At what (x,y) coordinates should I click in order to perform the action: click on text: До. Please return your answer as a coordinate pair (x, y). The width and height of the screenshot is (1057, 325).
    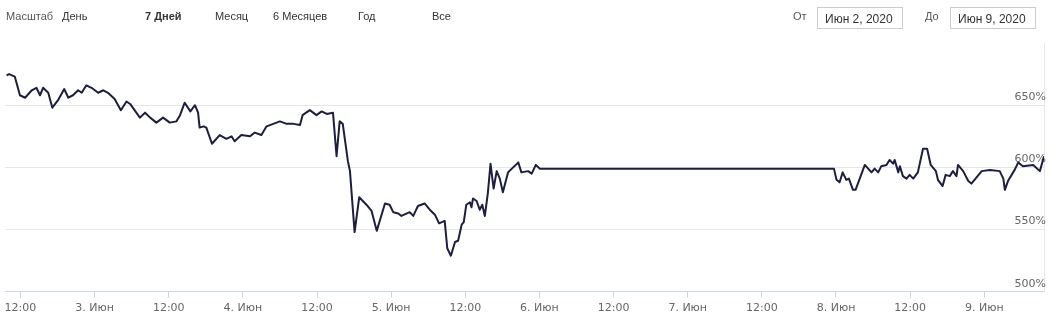
    Looking at the image, I should click on (932, 16).